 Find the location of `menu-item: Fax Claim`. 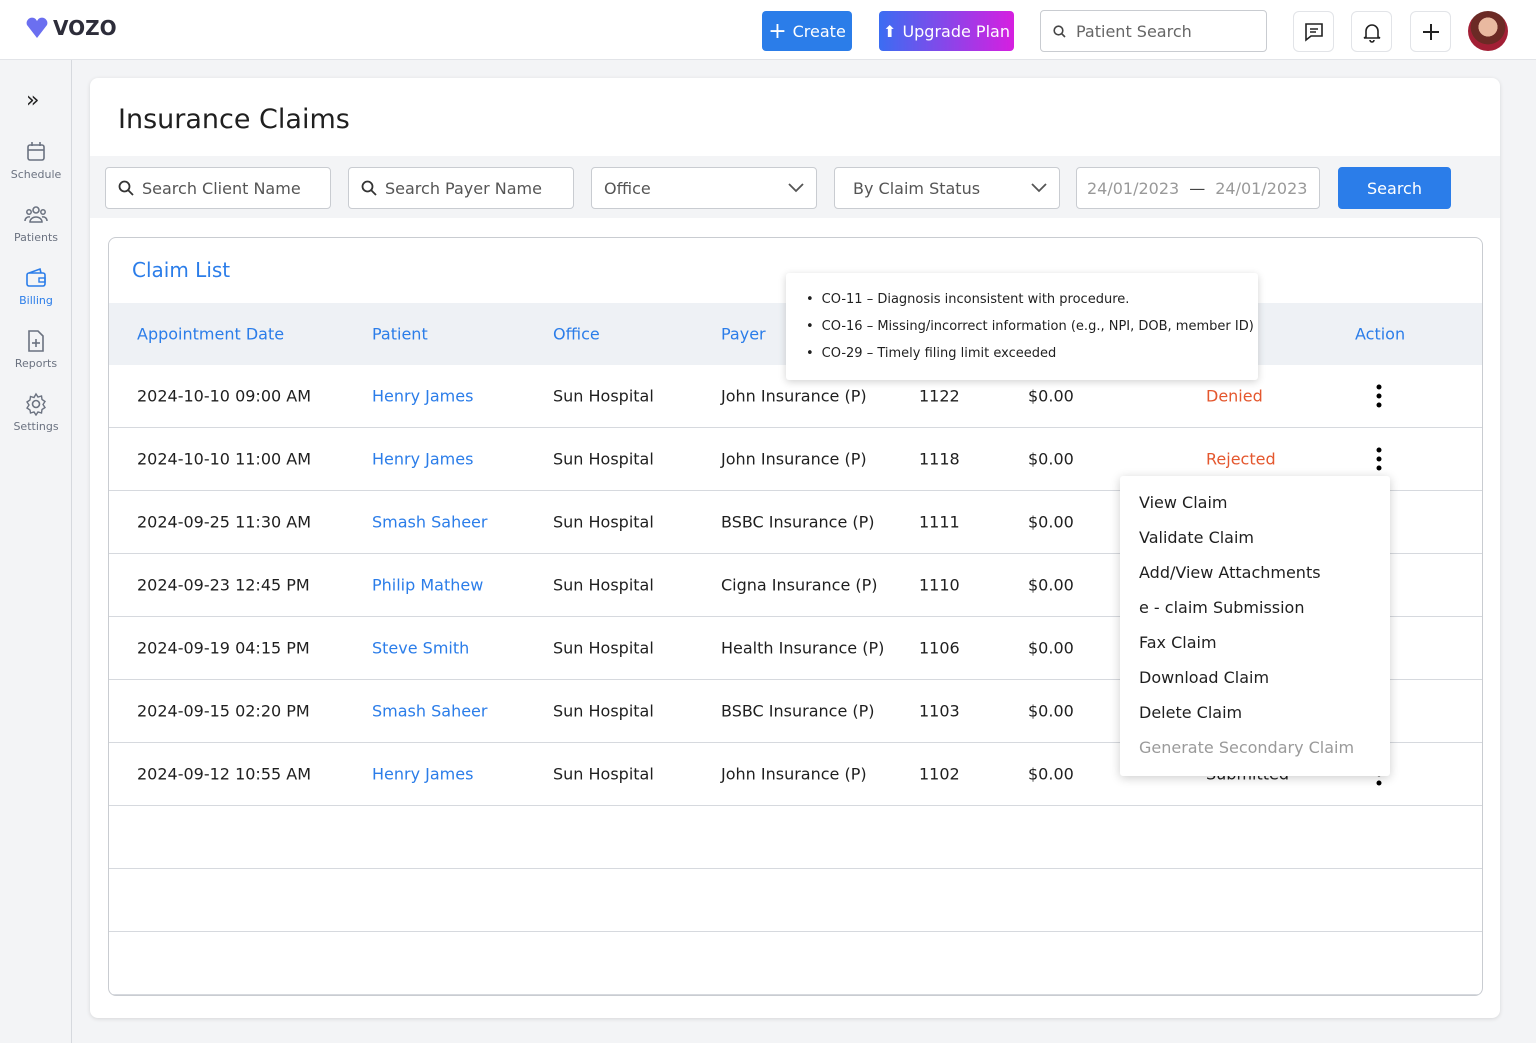

menu-item: Fax Claim is located at coordinates (1178, 642).